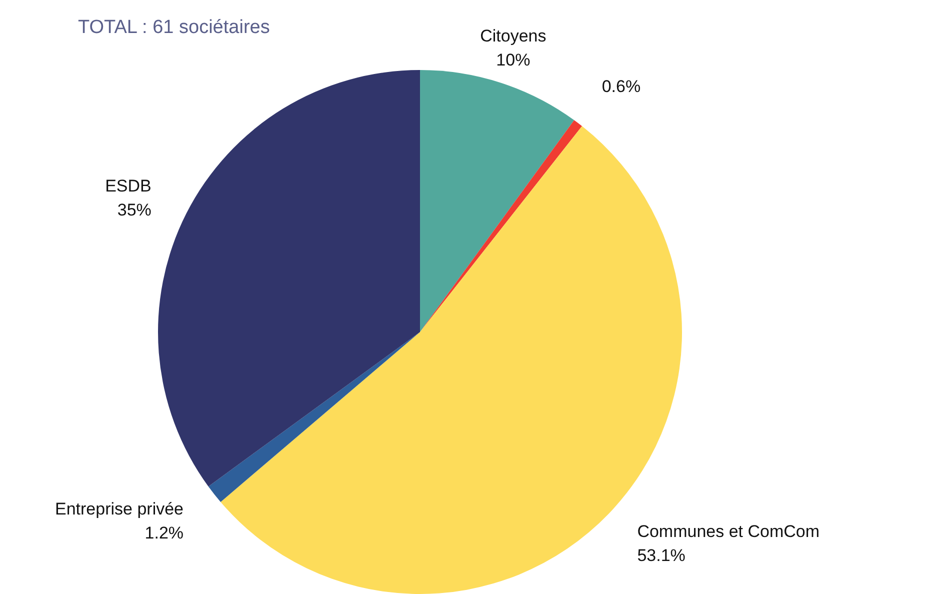 The height and width of the screenshot is (594, 935). I want to click on data-label: 35%, so click(134, 210).